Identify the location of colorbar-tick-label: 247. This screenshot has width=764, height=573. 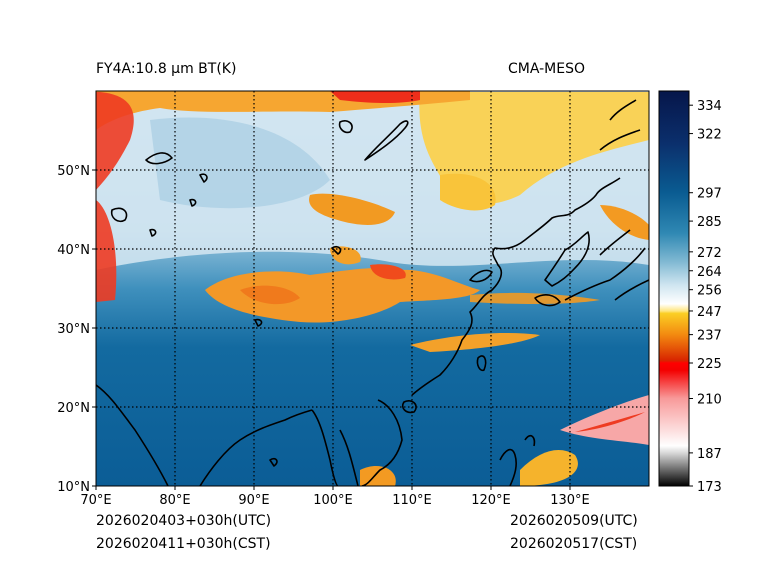
(709, 312).